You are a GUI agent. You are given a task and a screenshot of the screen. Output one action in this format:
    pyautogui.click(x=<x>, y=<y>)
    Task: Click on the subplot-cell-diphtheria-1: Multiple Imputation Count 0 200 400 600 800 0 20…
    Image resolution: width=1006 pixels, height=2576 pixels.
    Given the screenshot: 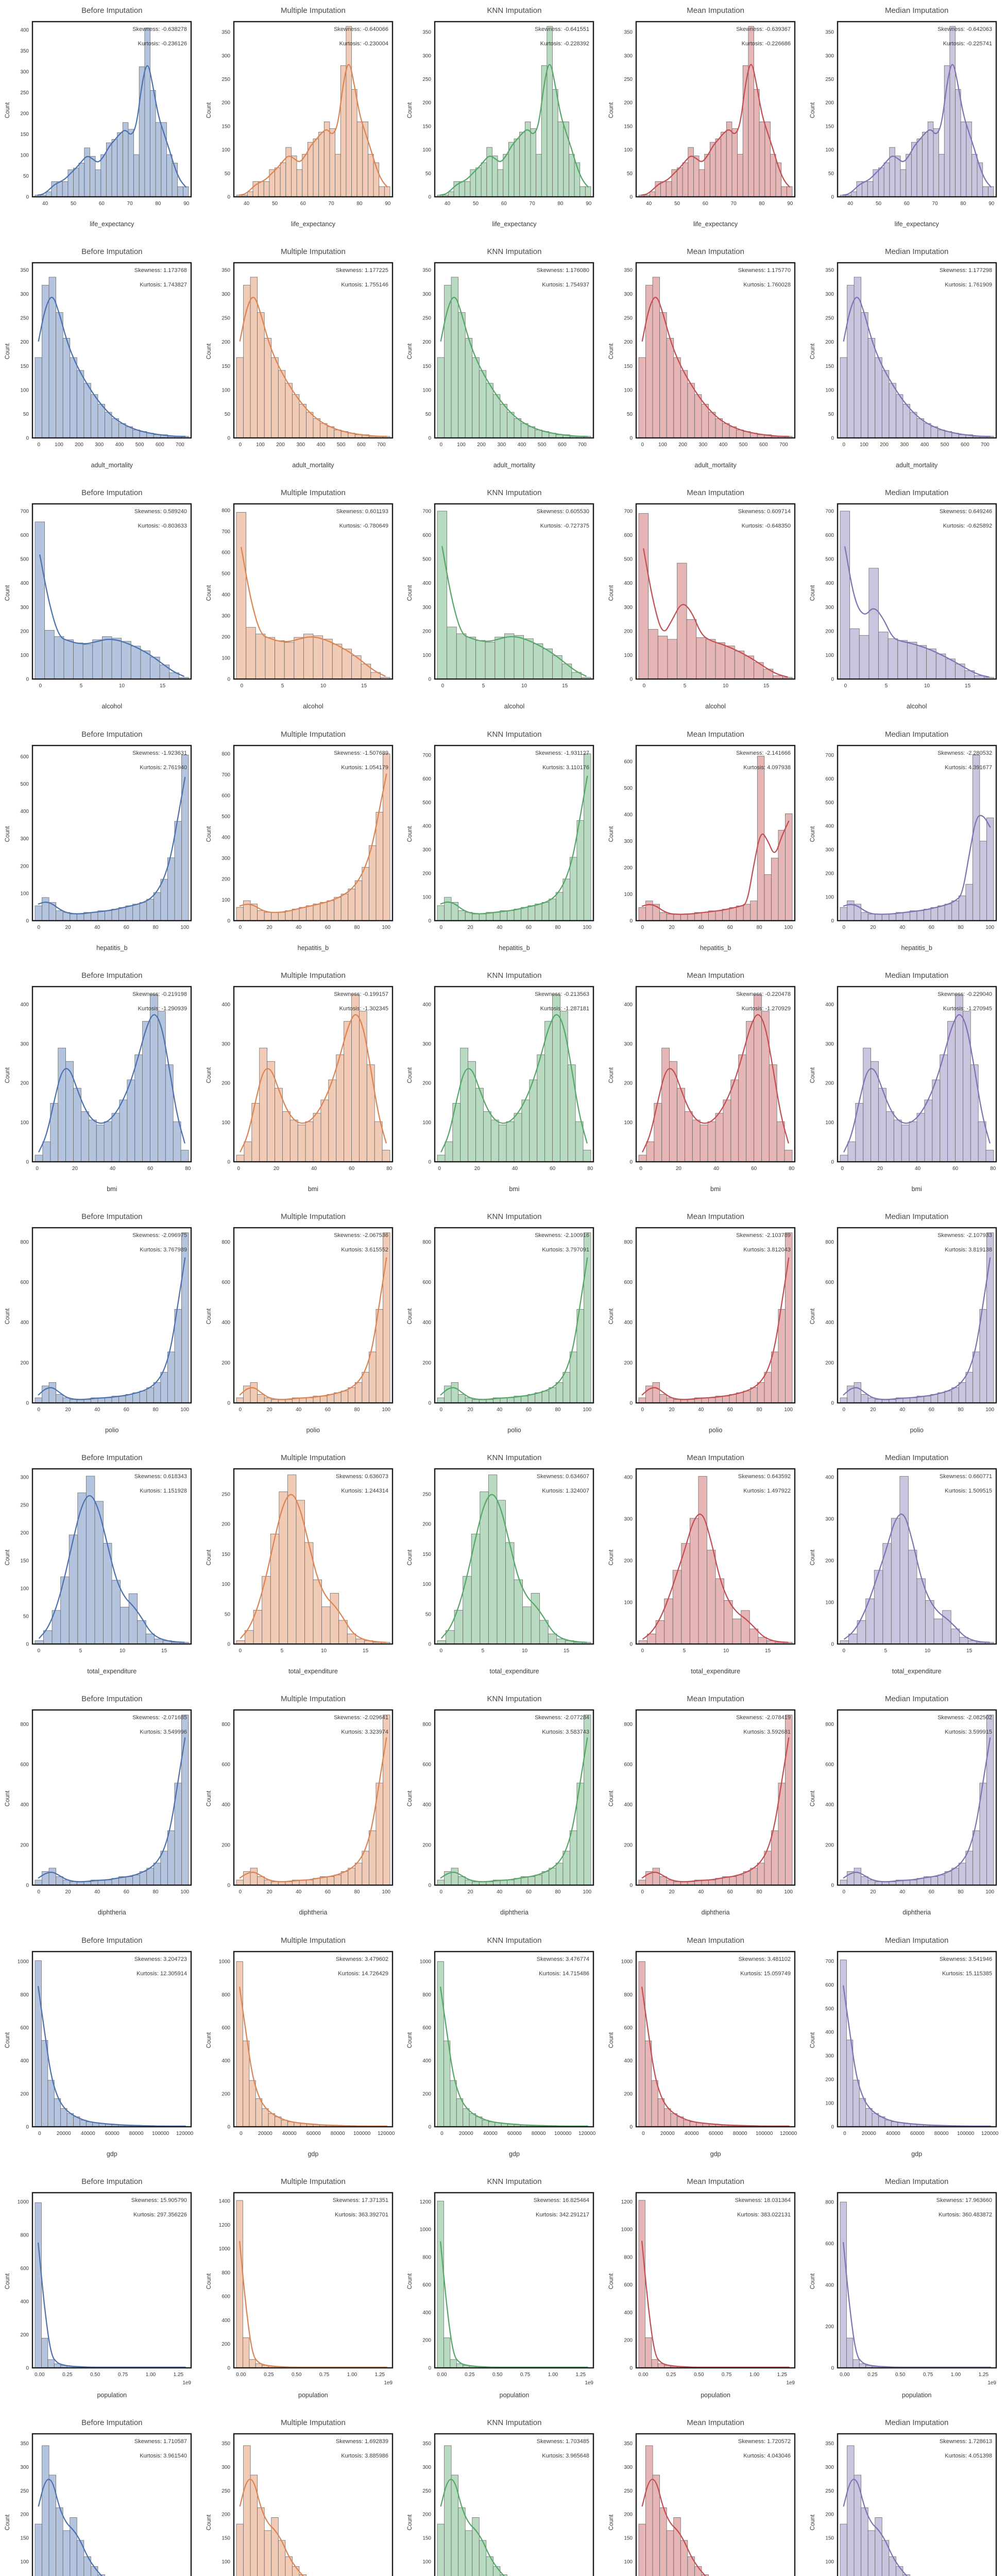 What is the action you would take?
    pyautogui.click(x=302, y=1808)
    